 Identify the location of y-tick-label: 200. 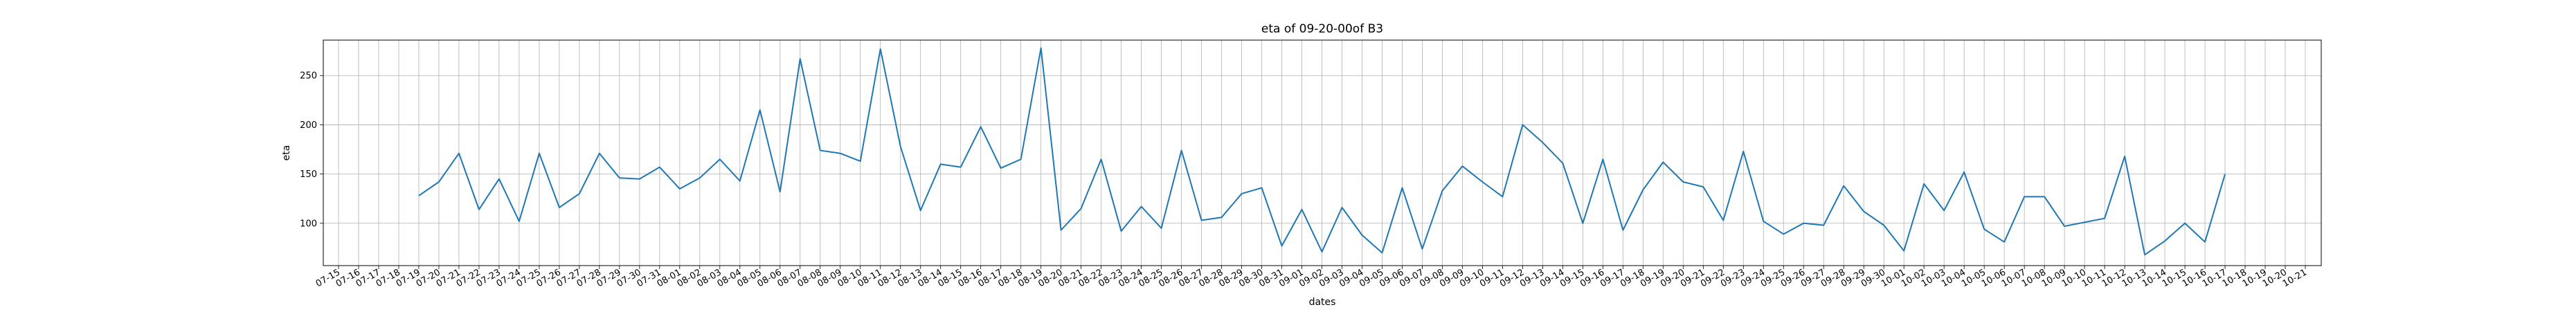
(308, 125).